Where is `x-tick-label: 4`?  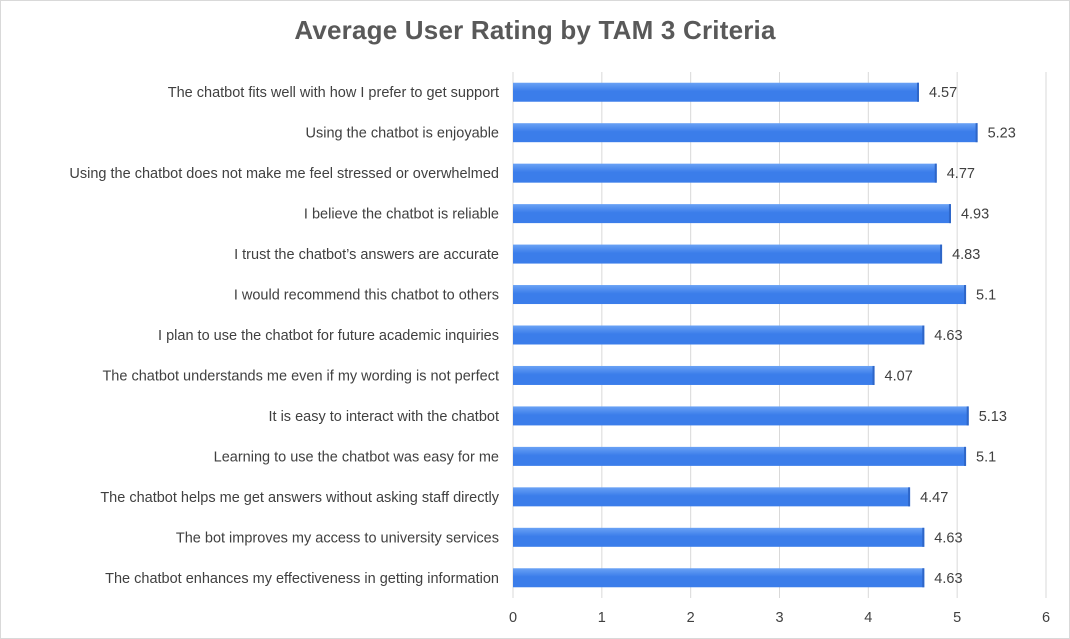 x-tick-label: 4 is located at coordinates (868, 618).